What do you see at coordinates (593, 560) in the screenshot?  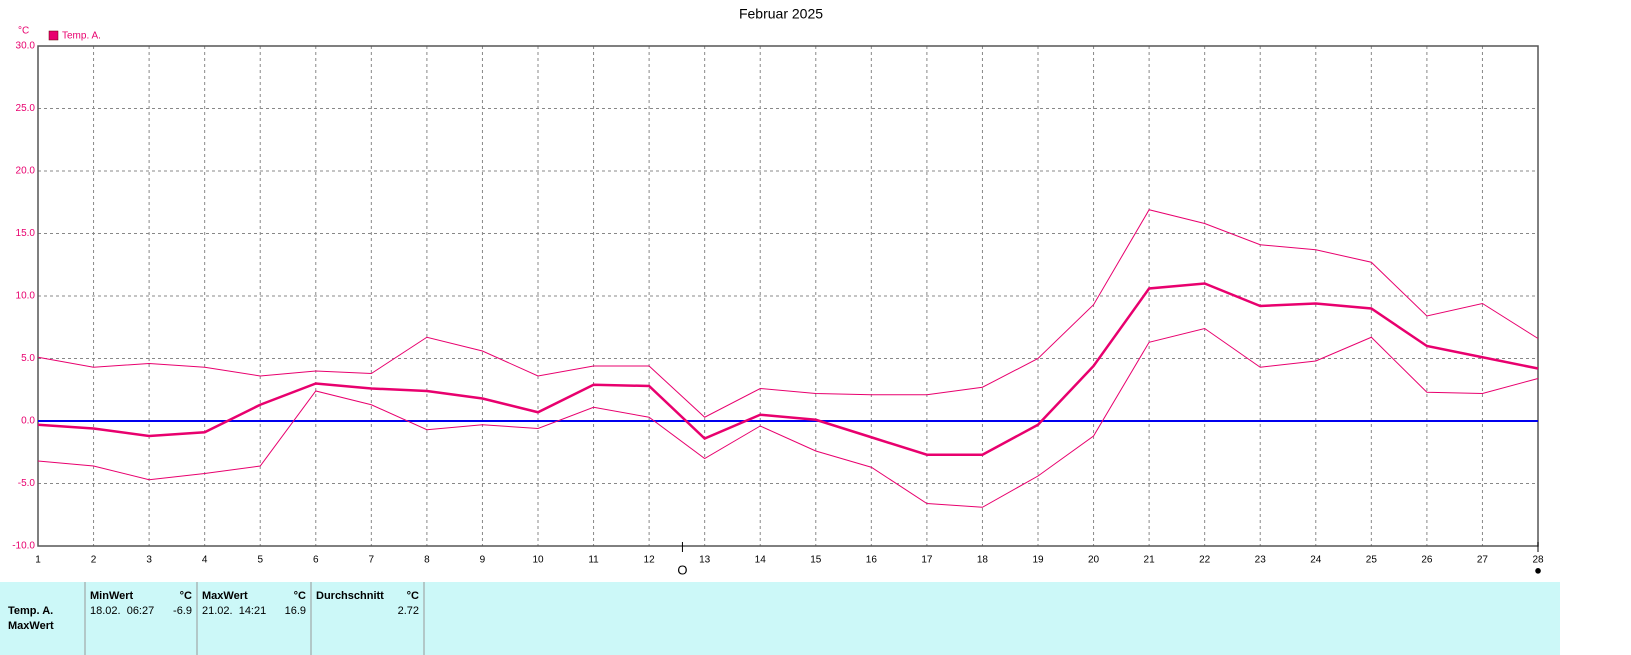 I see `x-tick-label: 11` at bounding box center [593, 560].